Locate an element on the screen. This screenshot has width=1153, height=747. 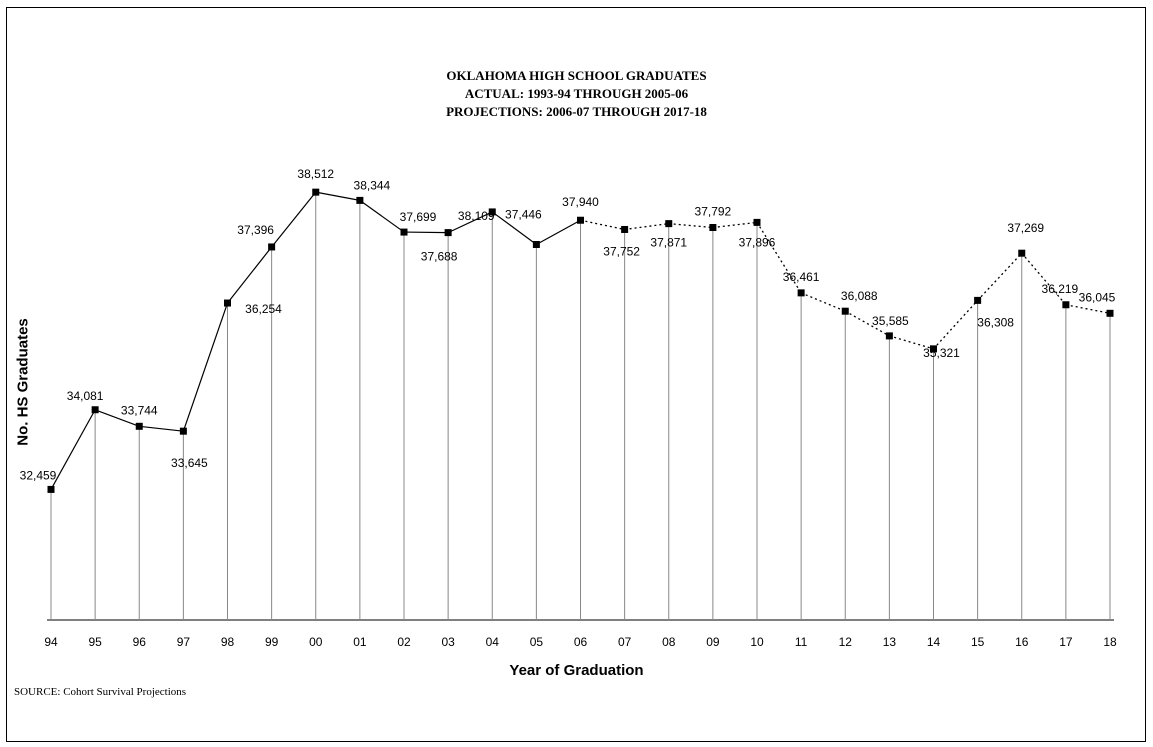
x-tick-label: 16 is located at coordinates (1022, 642).